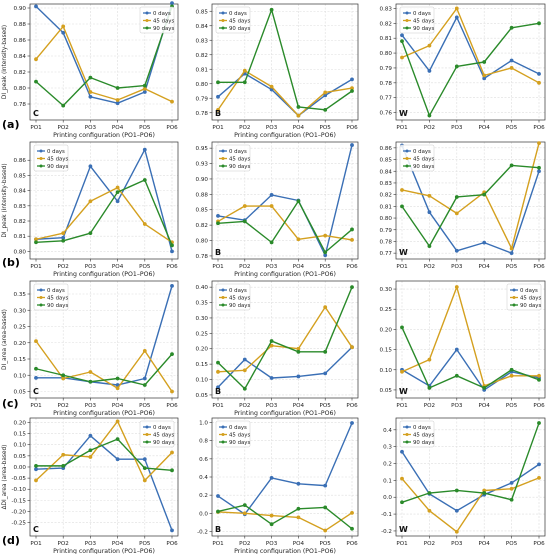 This screenshot has width=550, height=554. Describe the element at coordinates (429, 406) in the screenshot. I see `x-tick-label: PO2` at that location.